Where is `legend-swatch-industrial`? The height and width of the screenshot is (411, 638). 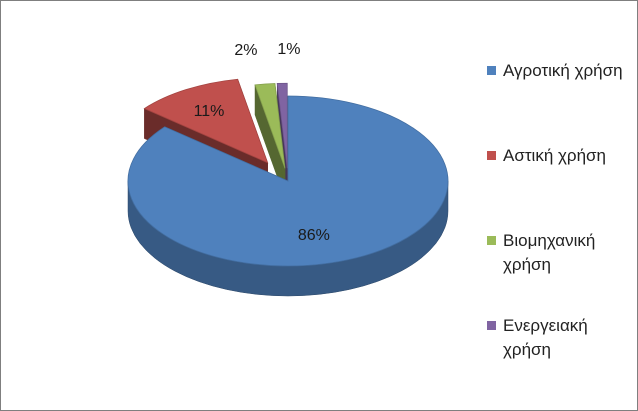
legend-swatch-industrial is located at coordinates (491, 240).